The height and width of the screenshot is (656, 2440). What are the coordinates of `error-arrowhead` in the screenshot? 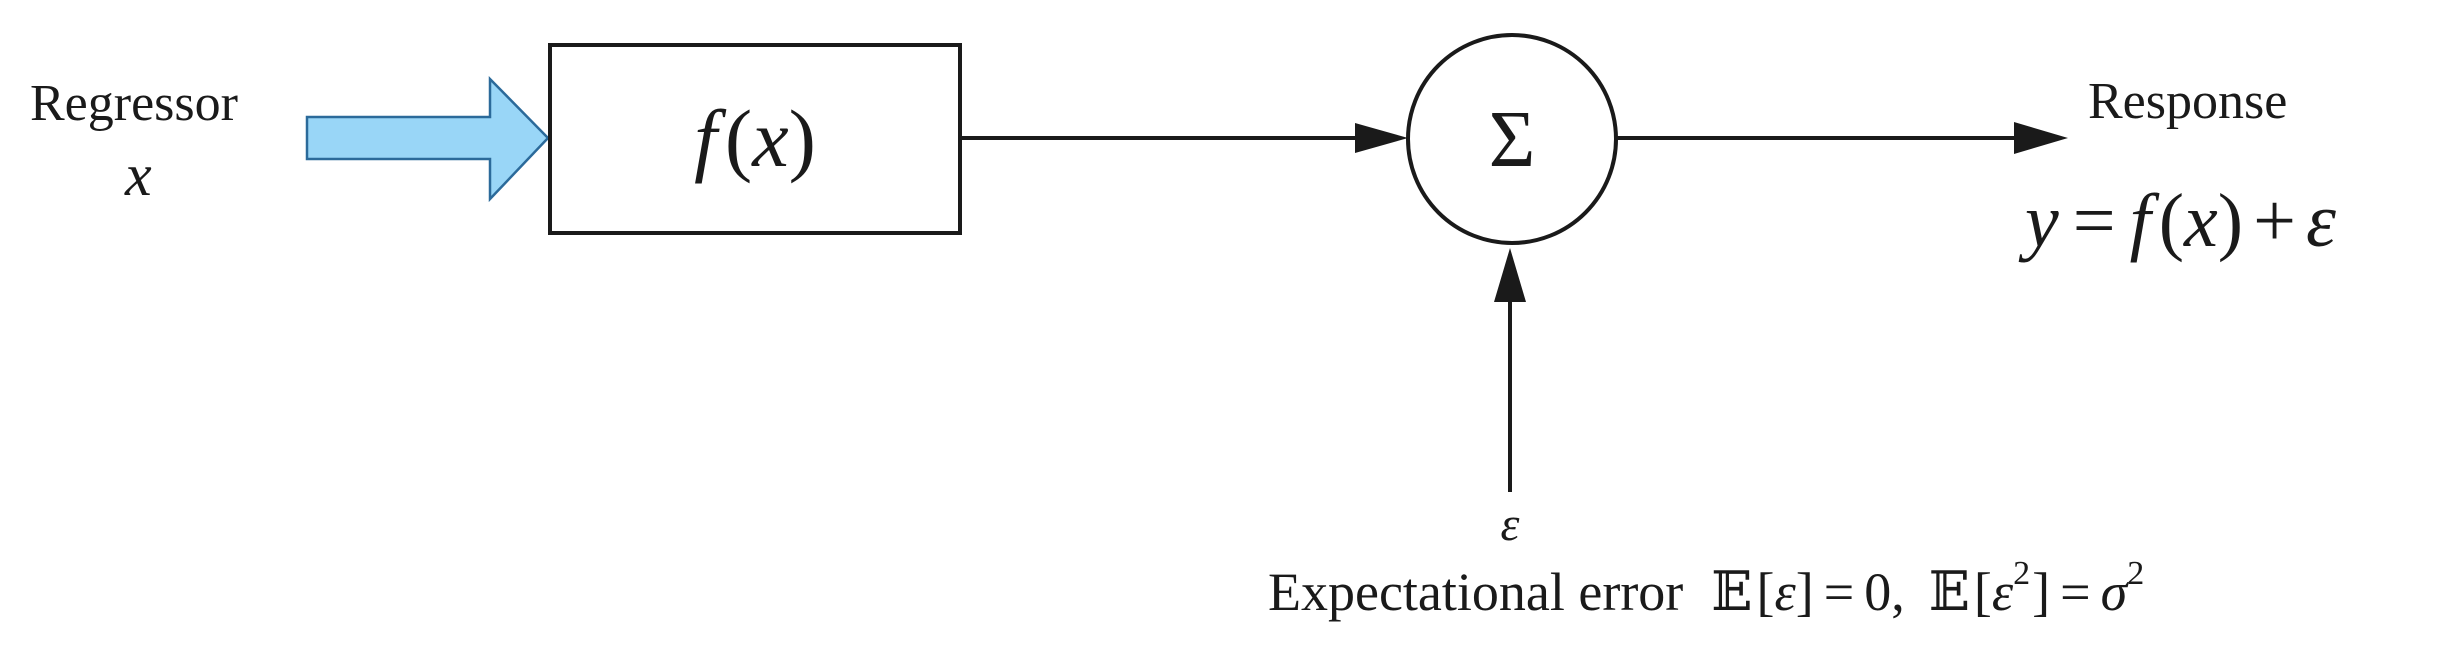 It's located at (1510, 275).